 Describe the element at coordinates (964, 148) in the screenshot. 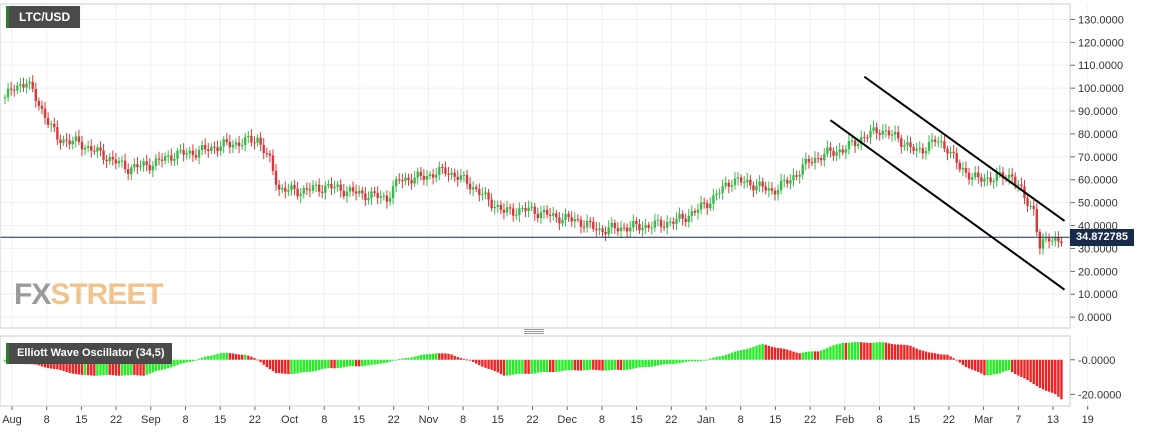

I see `channel-line-upper` at that location.